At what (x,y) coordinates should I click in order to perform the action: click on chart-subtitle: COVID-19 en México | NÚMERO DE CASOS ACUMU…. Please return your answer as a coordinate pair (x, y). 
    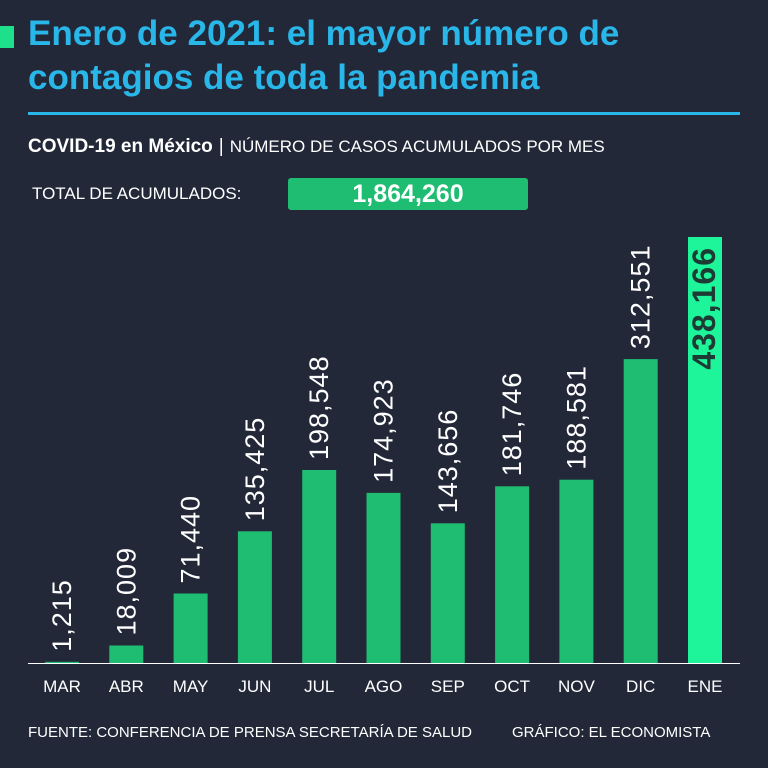
    Looking at the image, I should click on (388, 147).